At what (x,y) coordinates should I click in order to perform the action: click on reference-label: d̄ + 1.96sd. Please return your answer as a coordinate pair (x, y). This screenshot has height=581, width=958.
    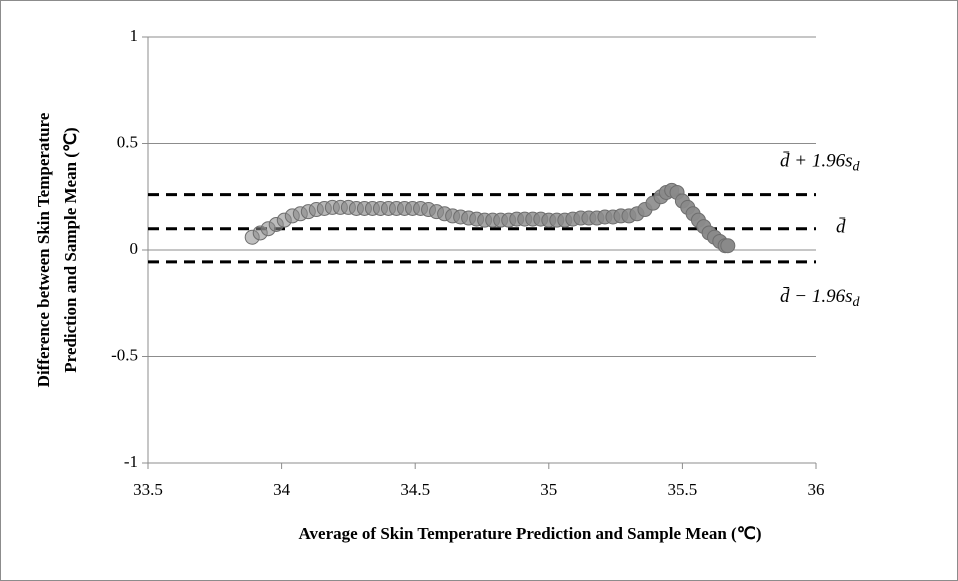
    Looking at the image, I should click on (820, 163).